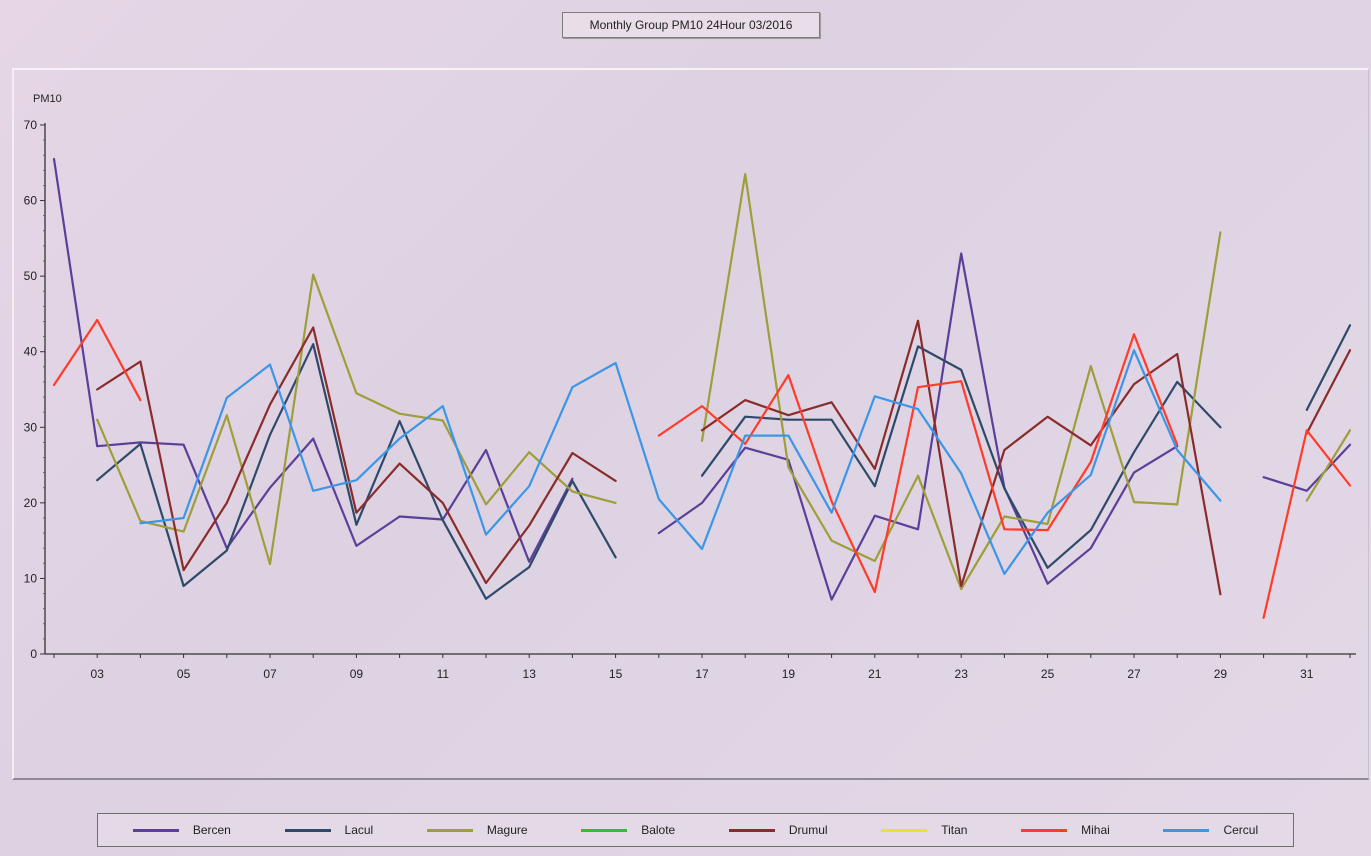 Image resolution: width=1371 pixels, height=856 pixels. What do you see at coordinates (875, 674) in the screenshot?
I see `x-tick-label: 21` at bounding box center [875, 674].